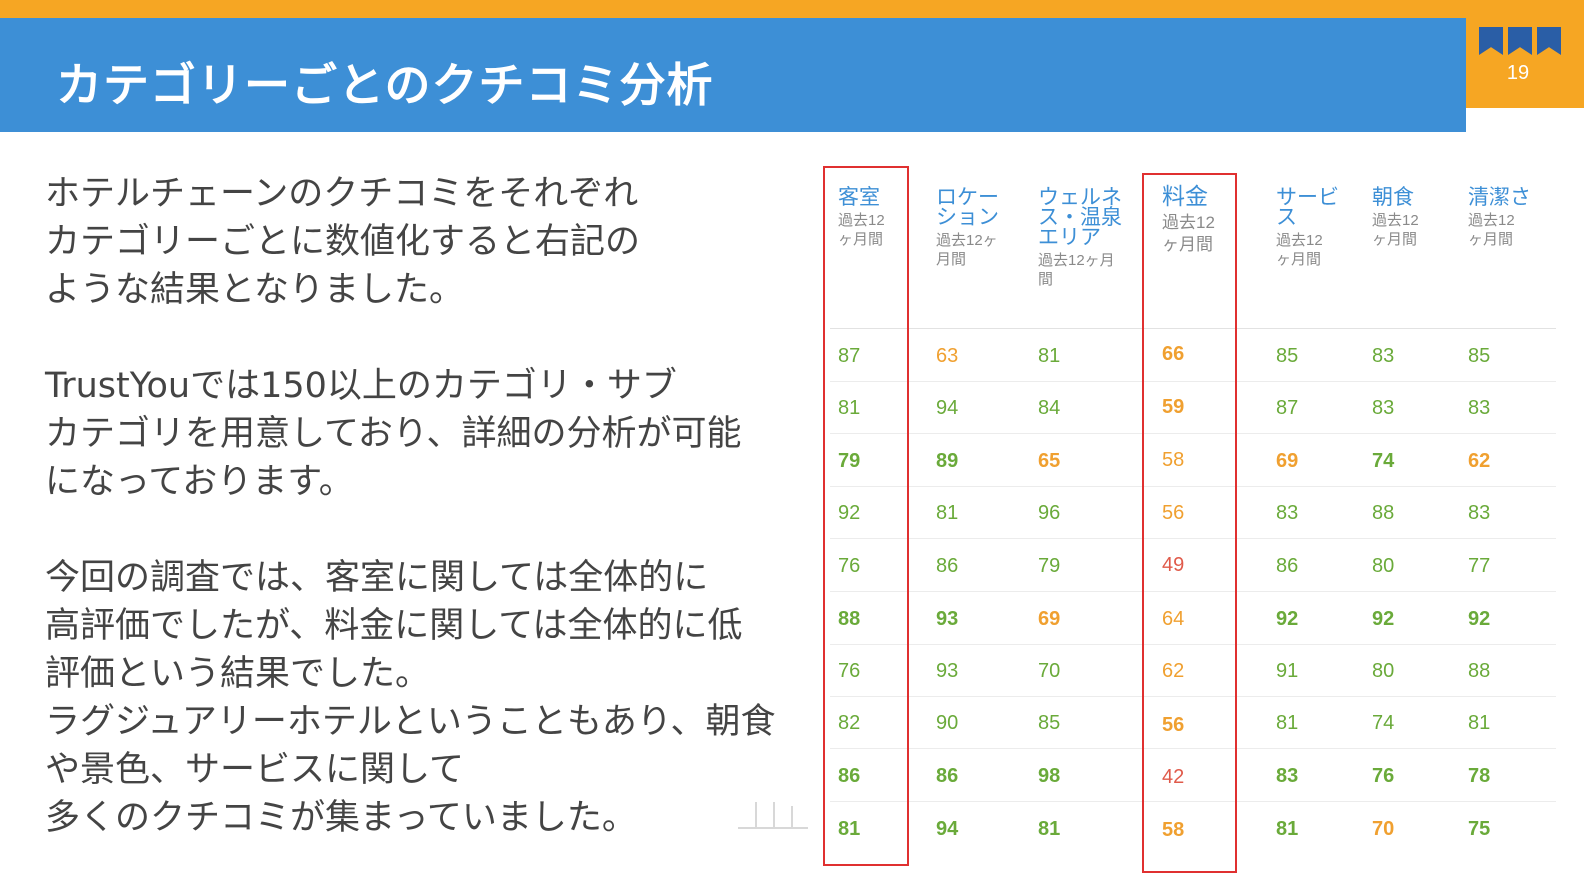 This screenshot has height=892, width=1584. Describe the element at coordinates (849, 723) in the screenshot. I see `score-cell: 82` at that location.